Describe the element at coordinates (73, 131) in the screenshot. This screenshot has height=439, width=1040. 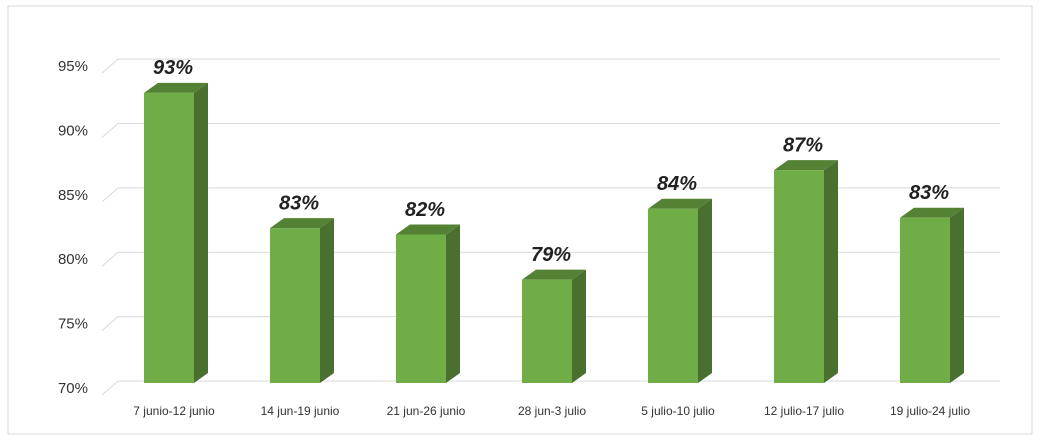
I see `y-tick-label: 90%` at that location.